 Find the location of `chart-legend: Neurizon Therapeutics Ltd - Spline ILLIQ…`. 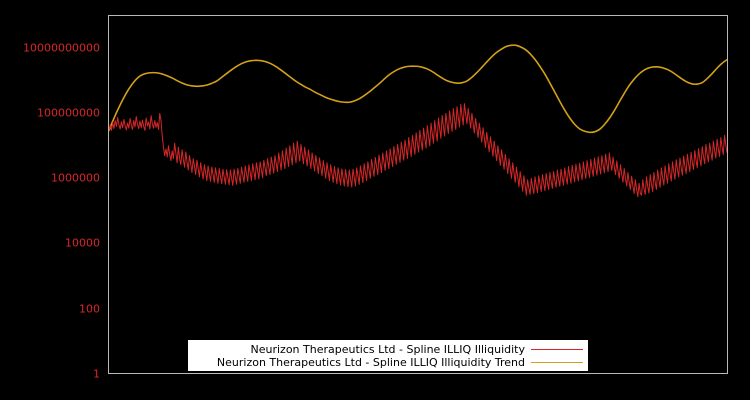

chart-legend: Neurizon Therapeutics Ltd - Spline ILLIQ… is located at coordinates (388, 355).